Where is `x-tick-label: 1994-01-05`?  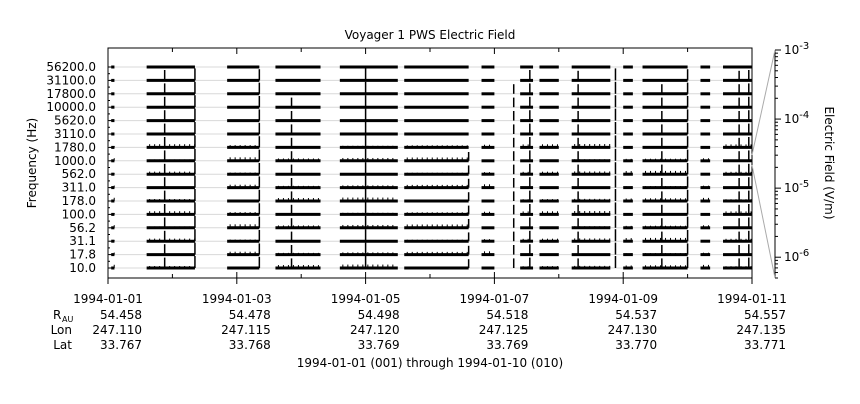 x-tick-label: 1994-01-05 is located at coordinates (366, 299).